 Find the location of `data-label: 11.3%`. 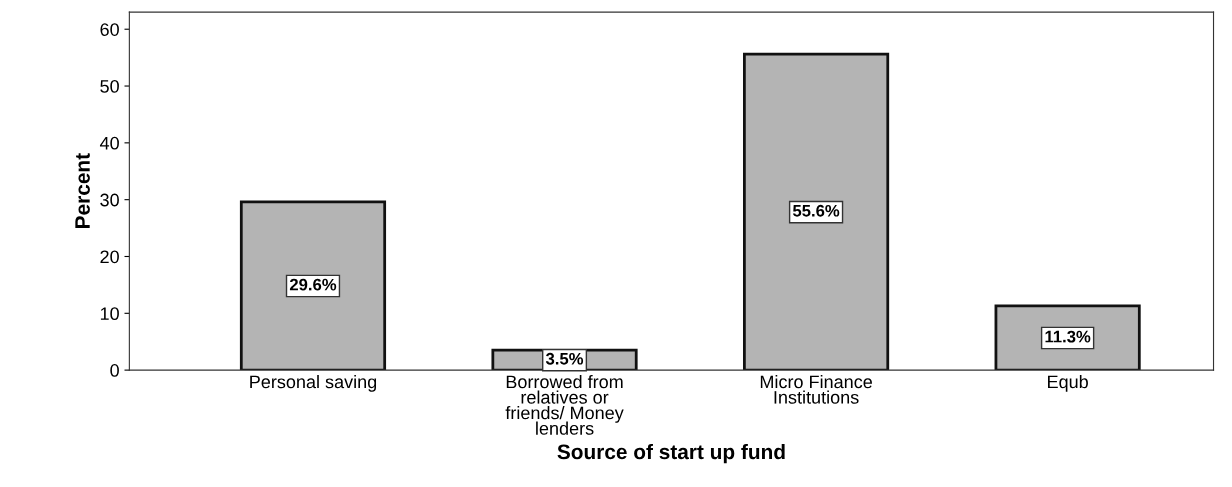

data-label: 11.3% is located at coordinates (1068, 336).